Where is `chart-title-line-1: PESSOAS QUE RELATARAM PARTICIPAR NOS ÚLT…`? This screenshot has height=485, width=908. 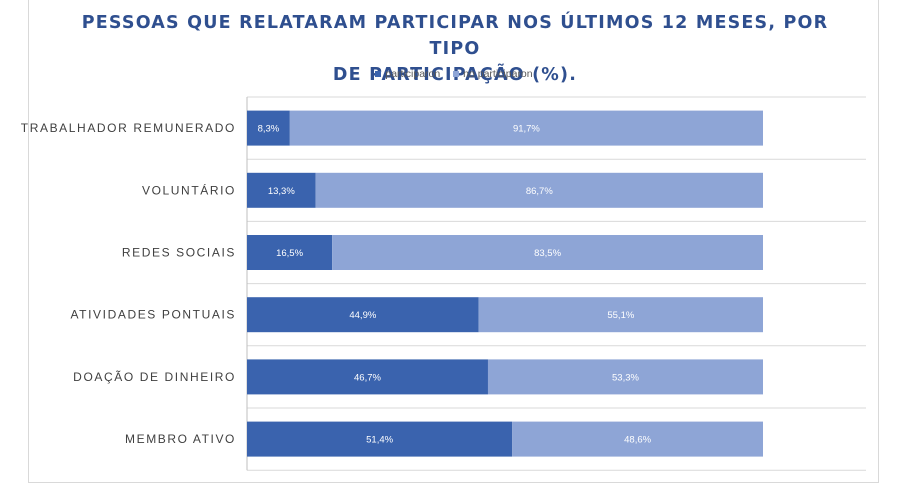 chart-title-line-1: PESSOAS QUE RELATARAM PARTICIPAR NOS ÚLT… is located at coordinates (455, 36).